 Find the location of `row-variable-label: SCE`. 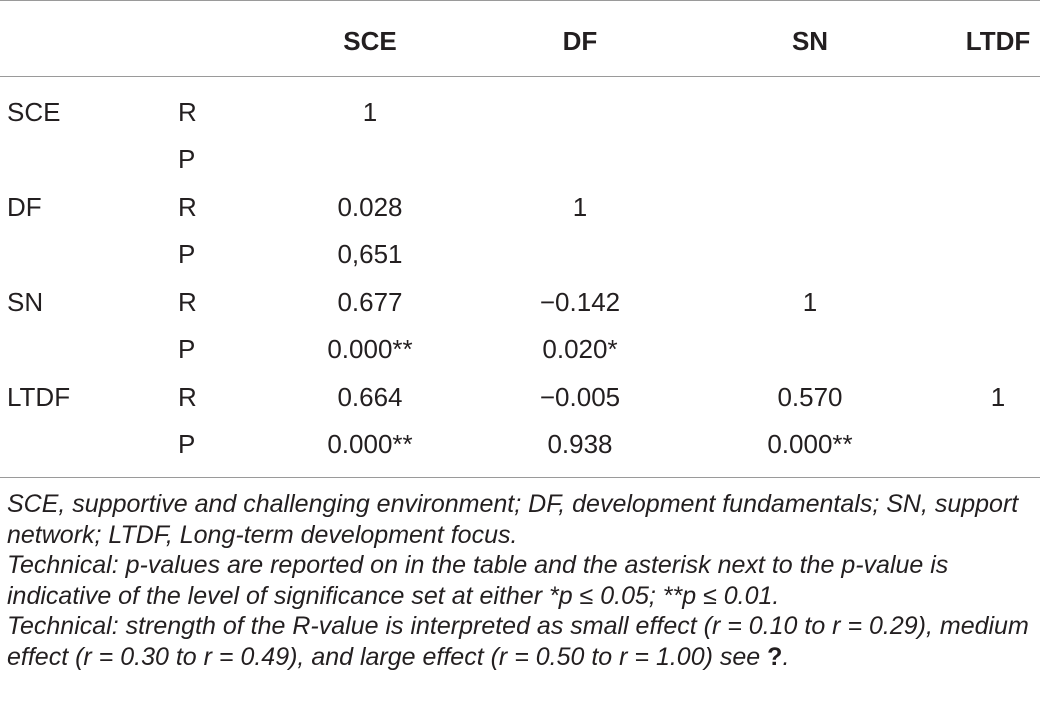

row-variable-label: SCE is located at coordinates (34, 112).